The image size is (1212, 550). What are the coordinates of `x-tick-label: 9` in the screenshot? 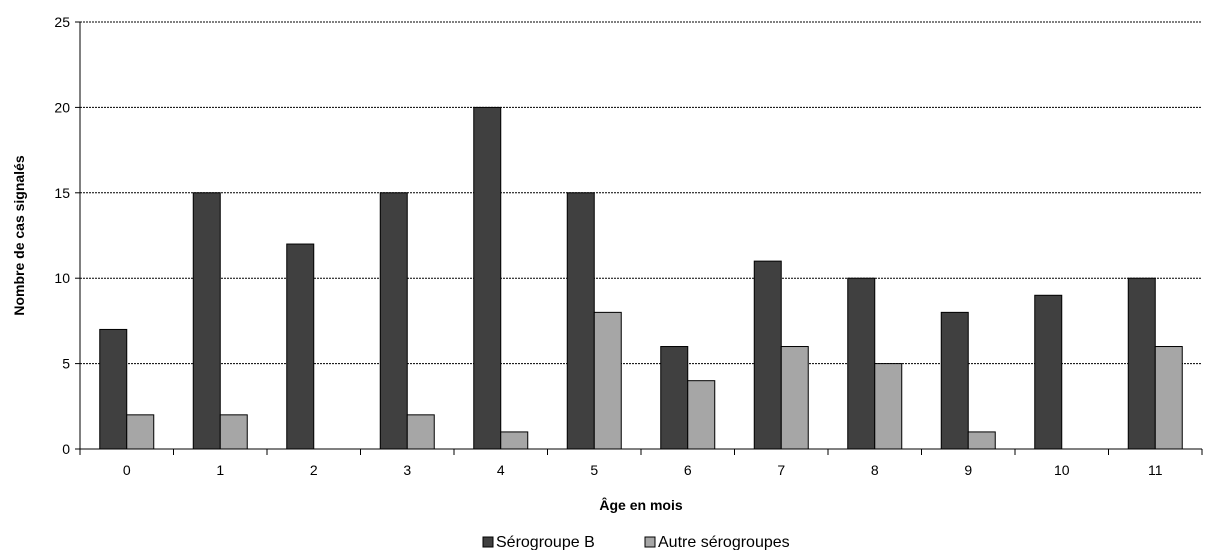 It's located at (968, 470).